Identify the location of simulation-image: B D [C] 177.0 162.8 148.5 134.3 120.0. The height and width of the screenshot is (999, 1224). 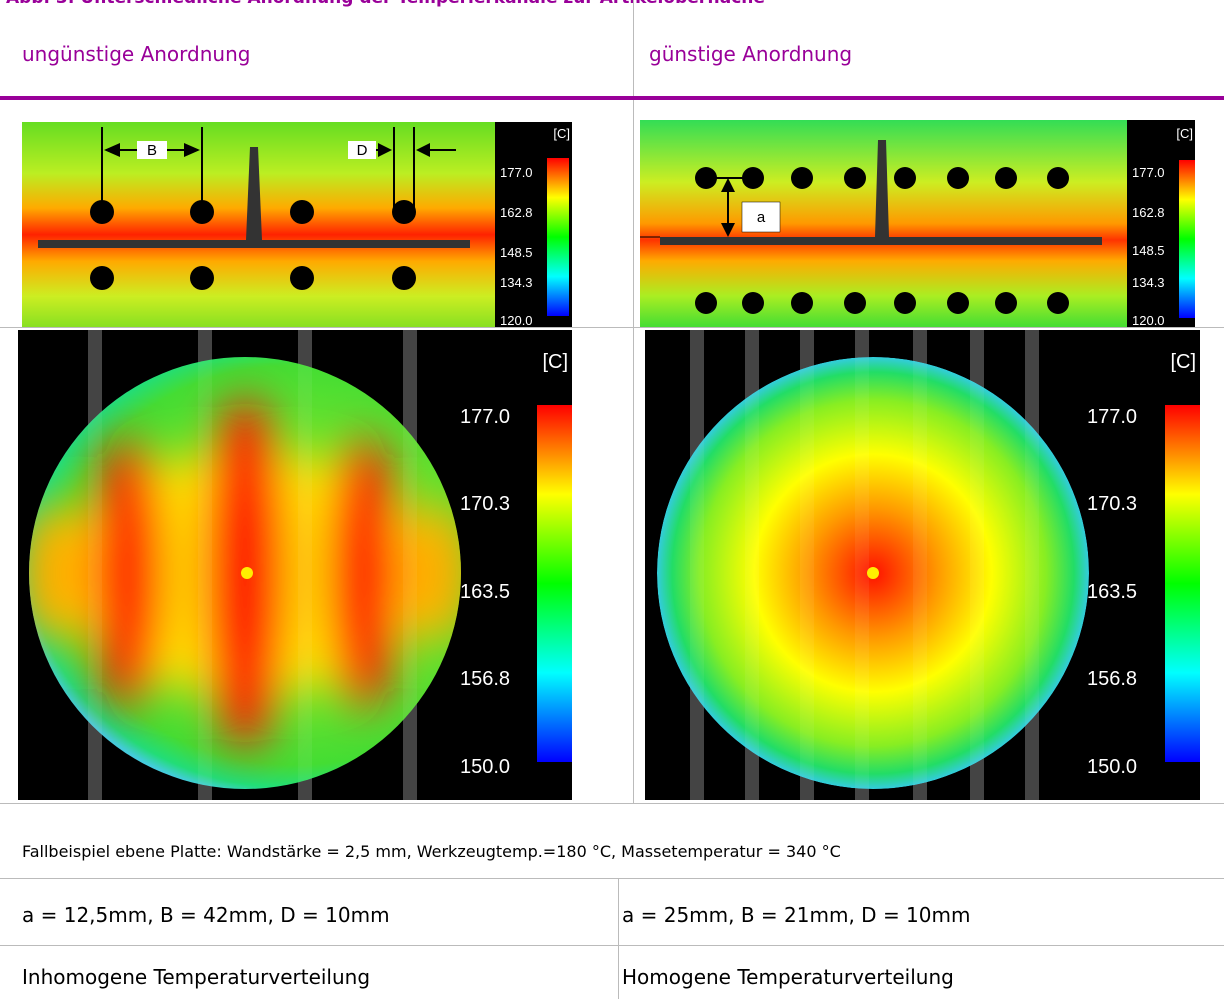
(297, 224).